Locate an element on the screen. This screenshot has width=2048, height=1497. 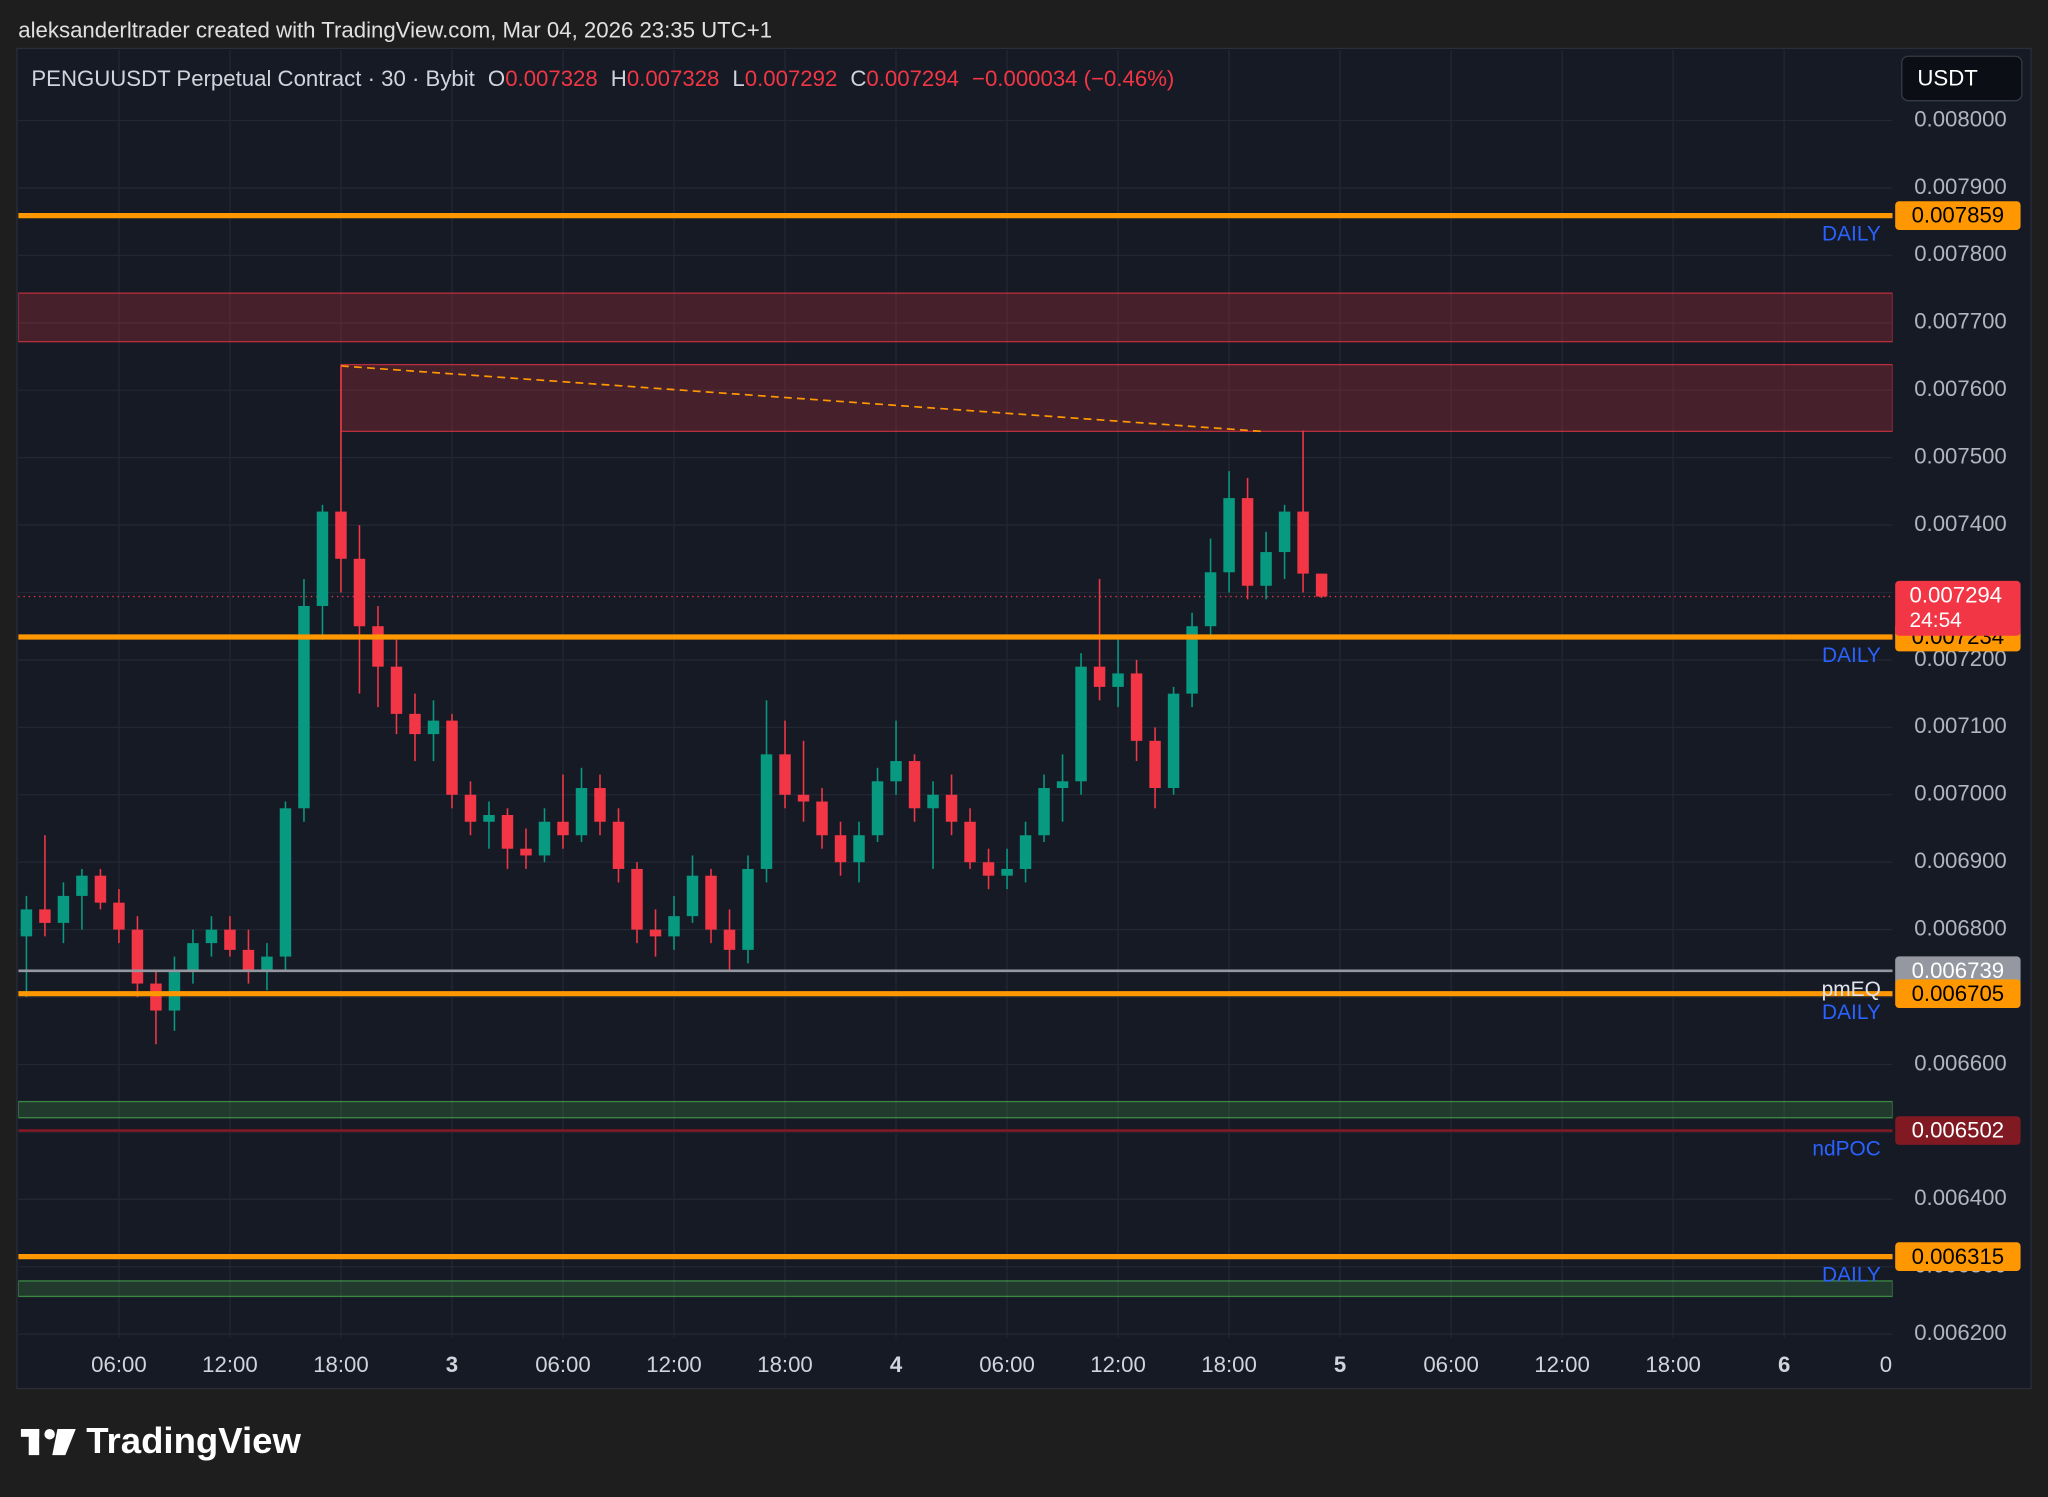
c-label: C is located at coordinates (858, 78).